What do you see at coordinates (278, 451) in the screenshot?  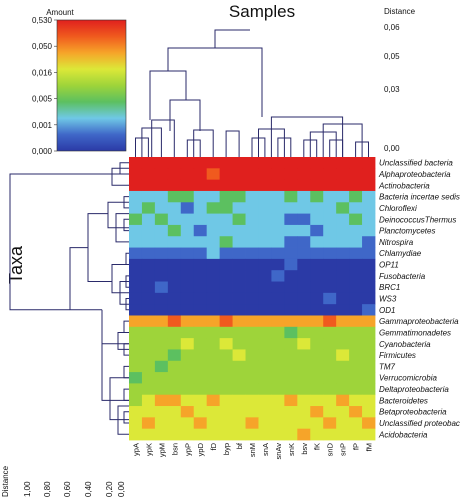 I see `column-label: snAv` at bounding box center [278, 451].